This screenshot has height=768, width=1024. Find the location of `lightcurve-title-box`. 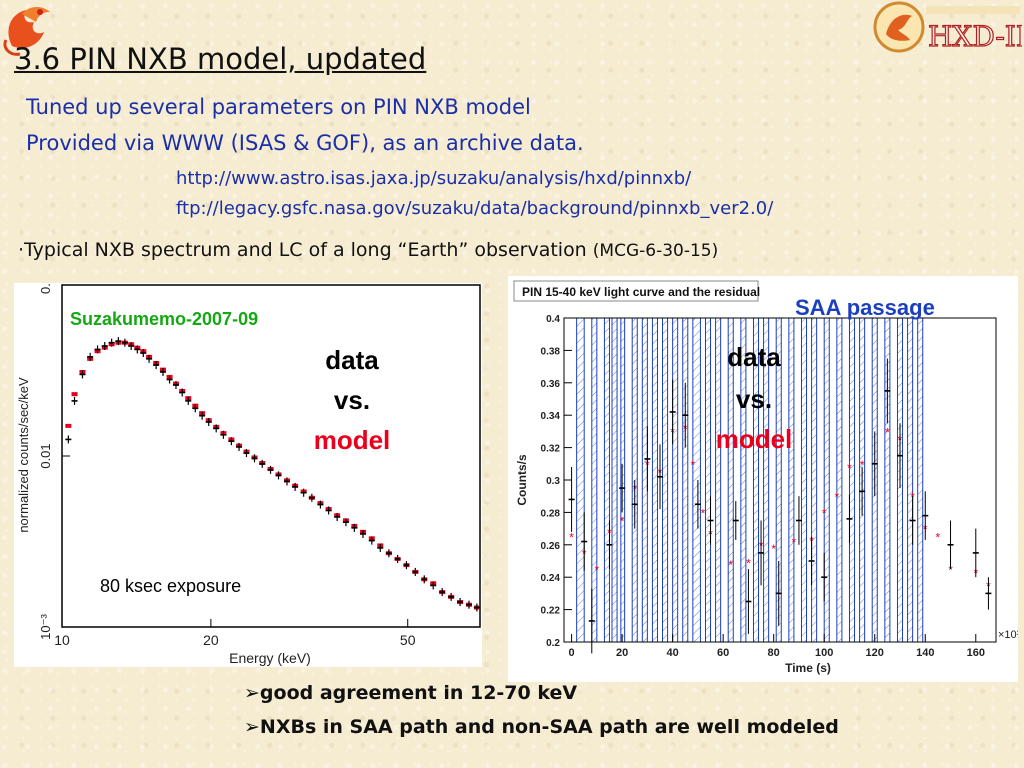

lightcurve-title-box is located at coordinates (636, 291).